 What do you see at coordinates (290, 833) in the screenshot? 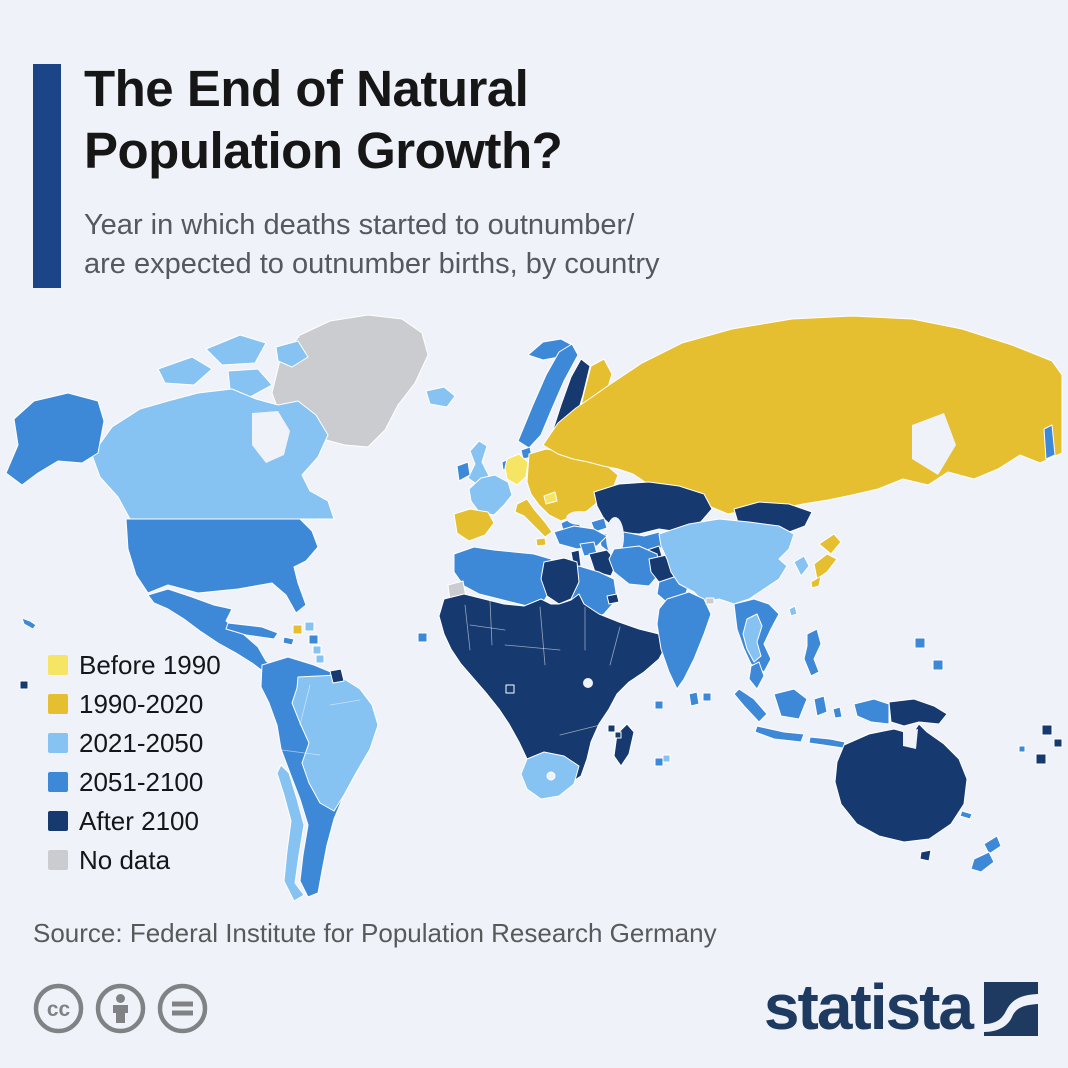
I see `region-chile` at bounding box center [290, 833].